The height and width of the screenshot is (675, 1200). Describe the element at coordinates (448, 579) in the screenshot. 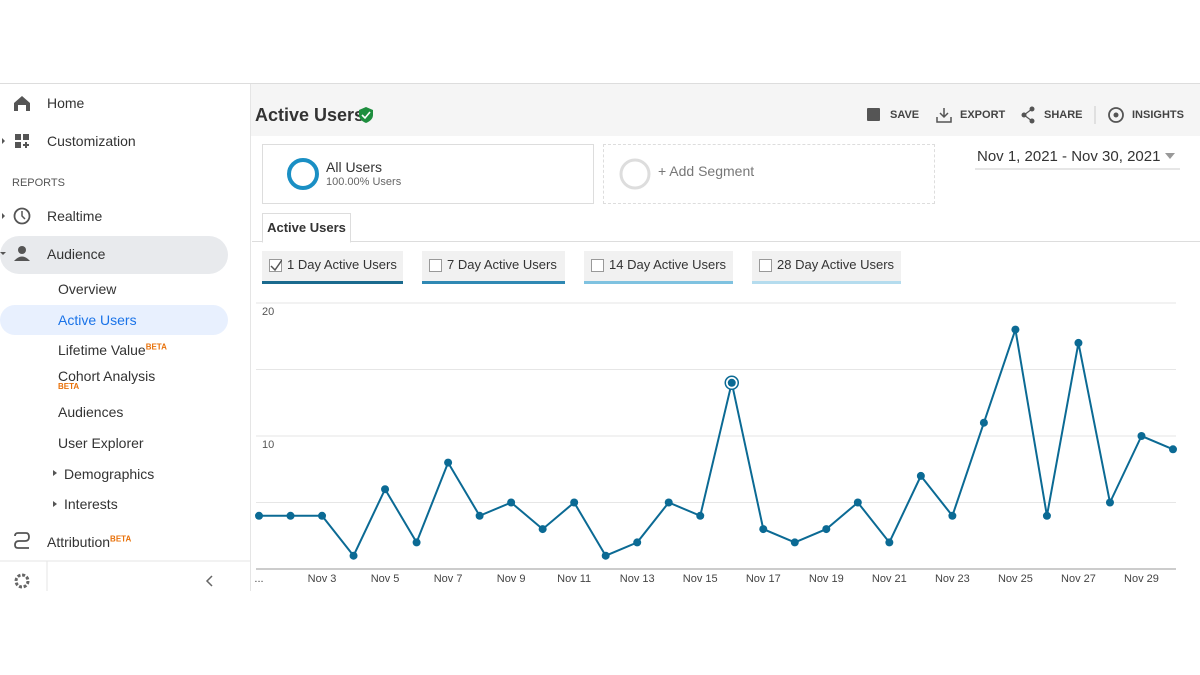

I see `x-tick-label: Nov 7` at that location.